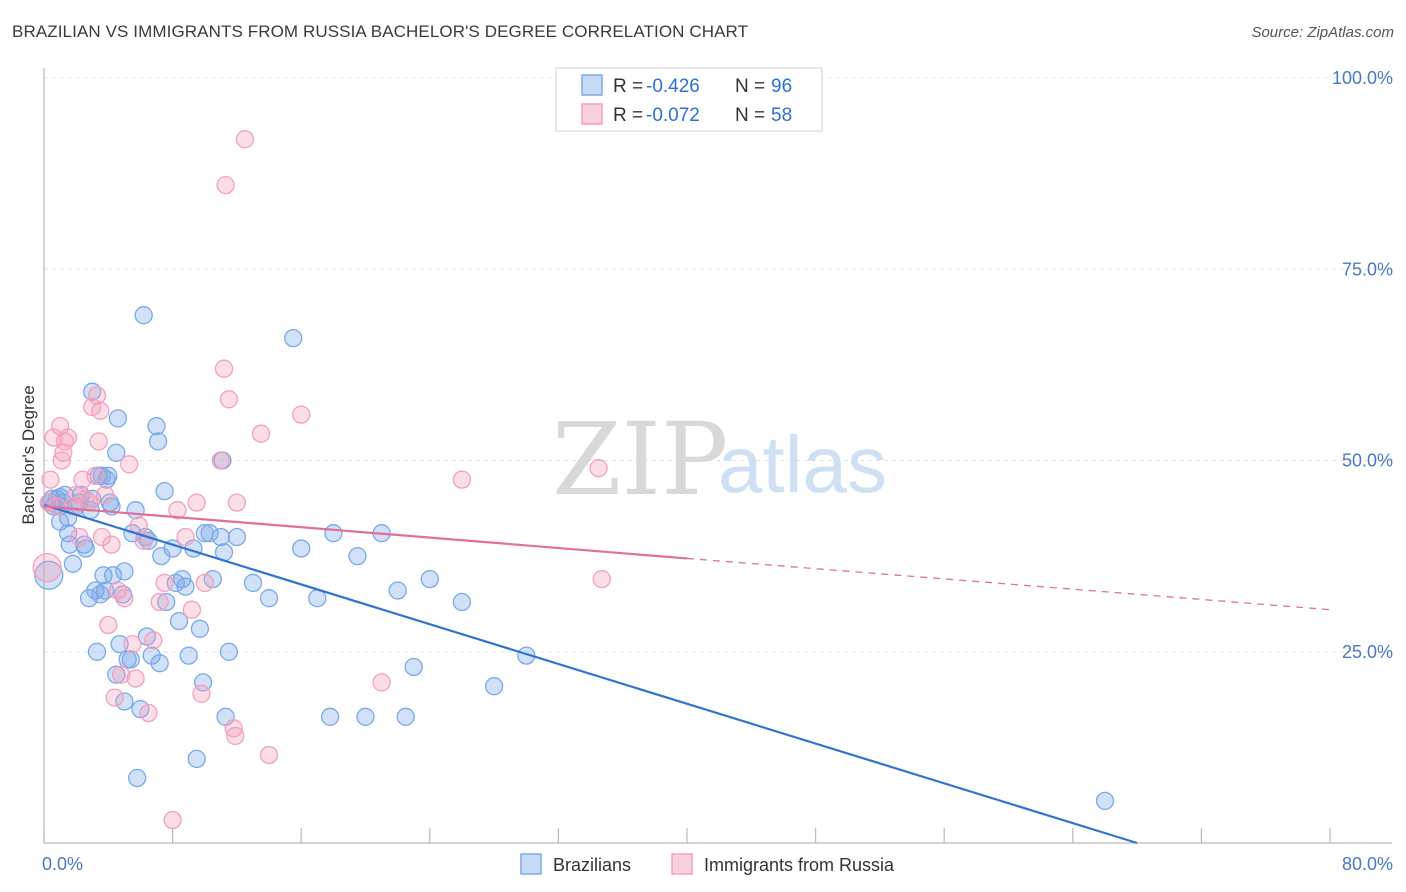 Image resolution: width=1406 pixels, height=892 pixels. I want to click on russia-trend-extension, so click(1008, 584).